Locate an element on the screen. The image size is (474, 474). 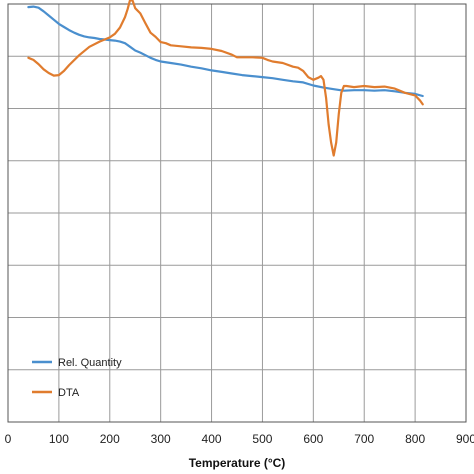
x-tick-label: 700 is located at coordinates (364, 439).